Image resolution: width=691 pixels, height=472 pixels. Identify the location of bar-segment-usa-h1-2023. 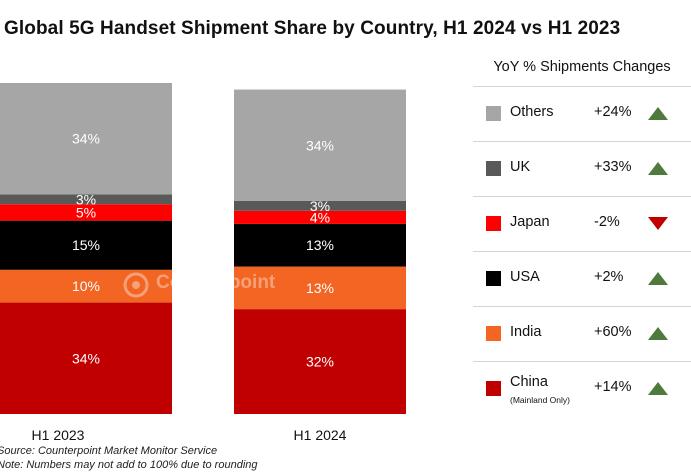
(86, 245).